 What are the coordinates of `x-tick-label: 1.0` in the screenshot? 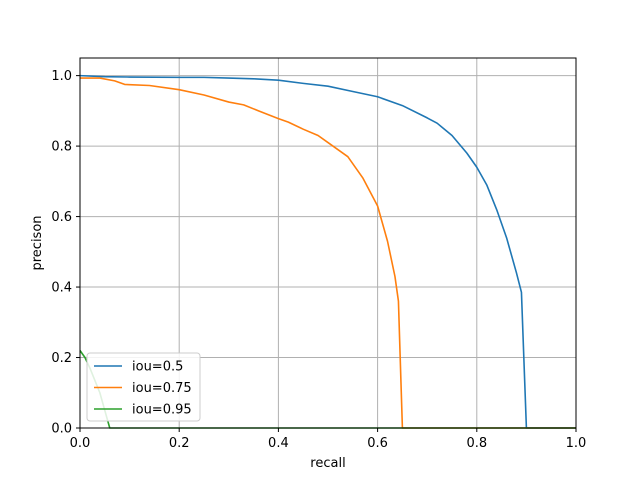 It's located at (576, 443).